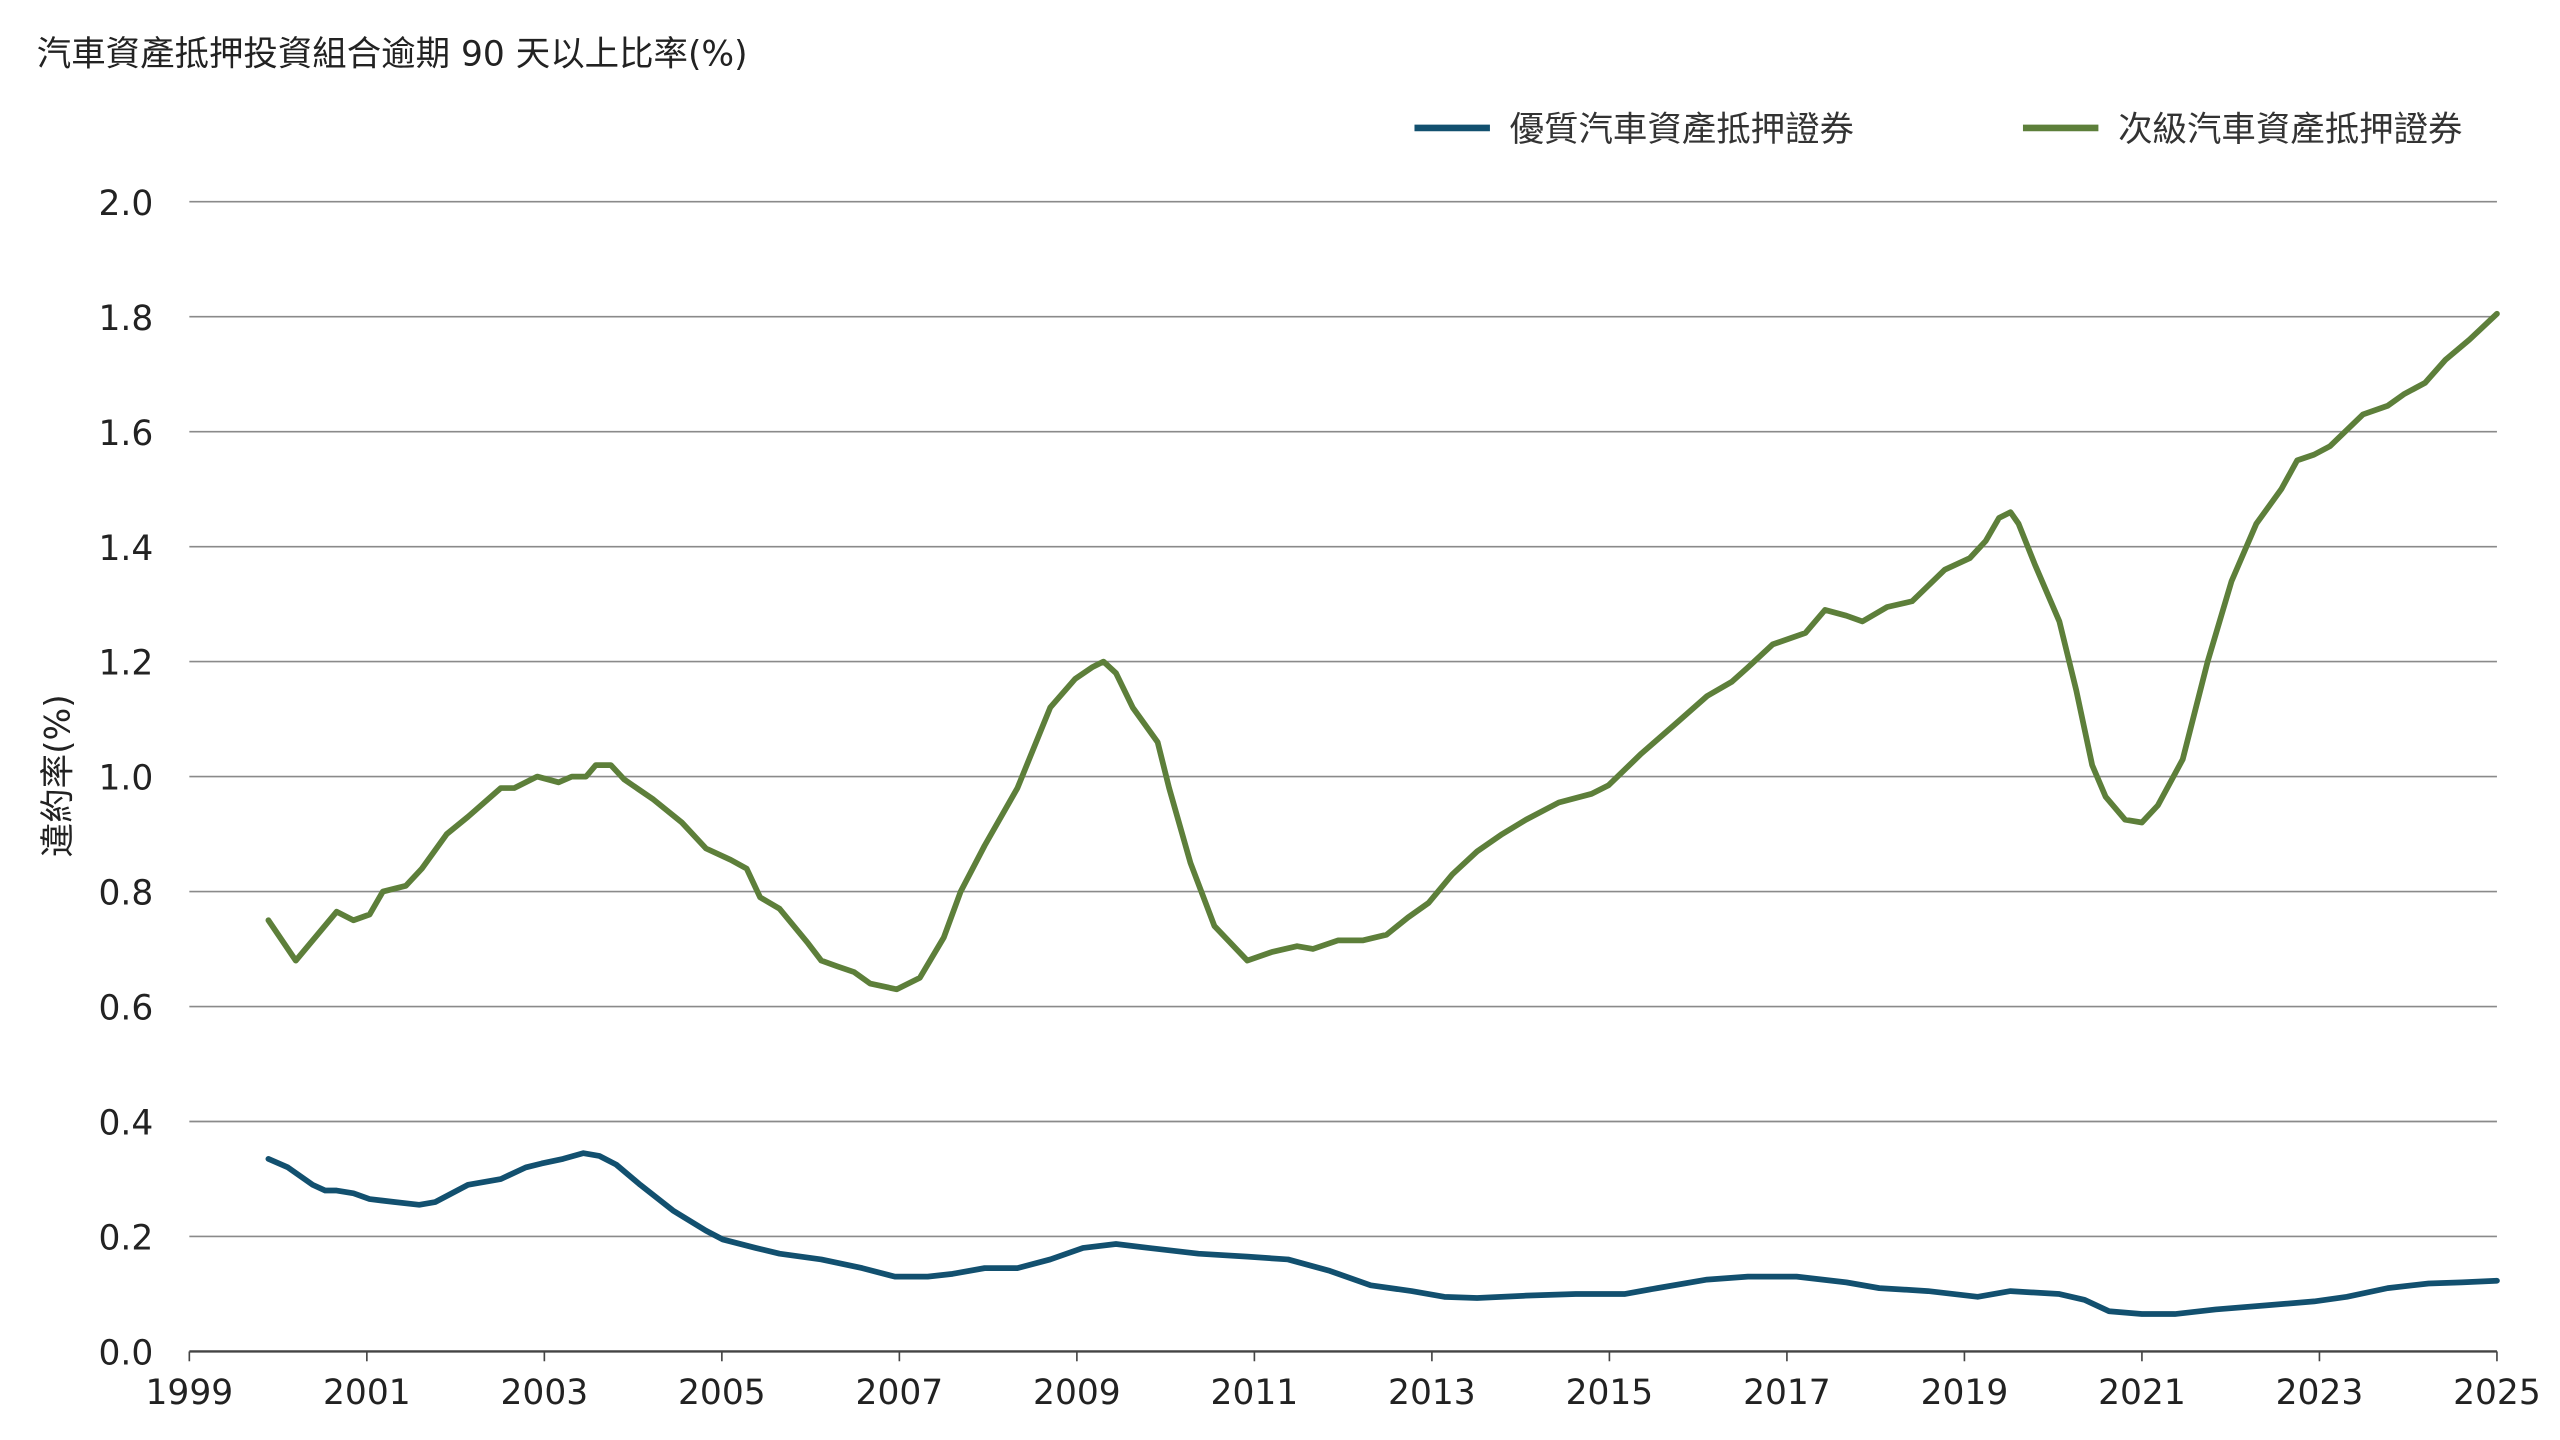 The image size is (2560, 1440). I want to click on x-tick-label: 2011, so click(1255, 1393).